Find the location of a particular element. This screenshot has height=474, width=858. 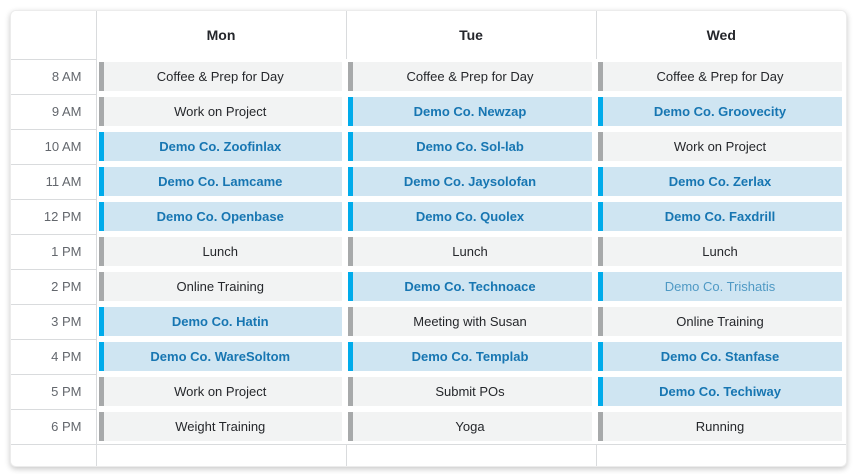

event-cell: Demo Co. Zerlax is located at coordinates (721, 181).